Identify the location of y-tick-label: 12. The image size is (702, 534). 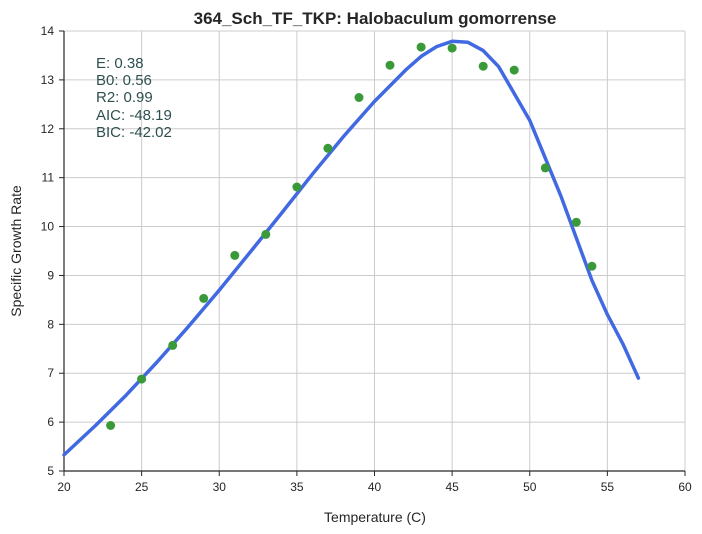
(48, 129).